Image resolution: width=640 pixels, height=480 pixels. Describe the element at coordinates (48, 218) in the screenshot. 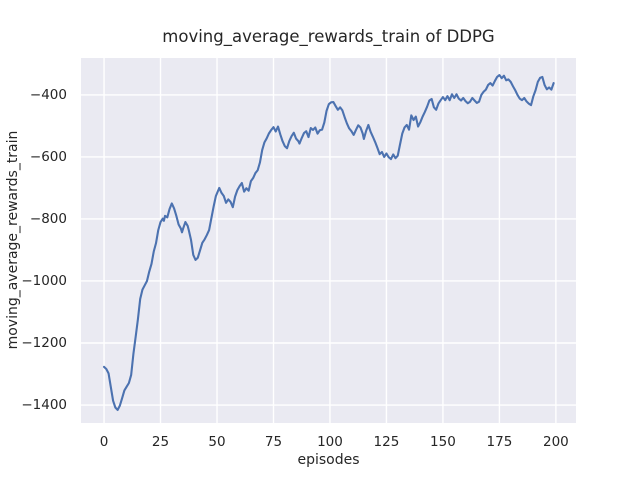

I see `y-tick-label: −800` at that location.